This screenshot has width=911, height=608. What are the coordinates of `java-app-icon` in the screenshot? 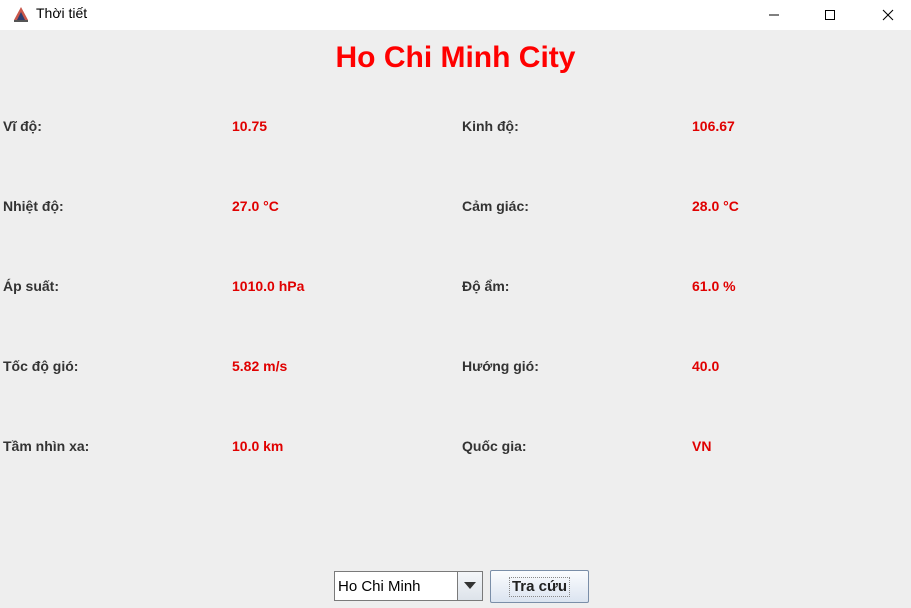 It's located at (21, 14).